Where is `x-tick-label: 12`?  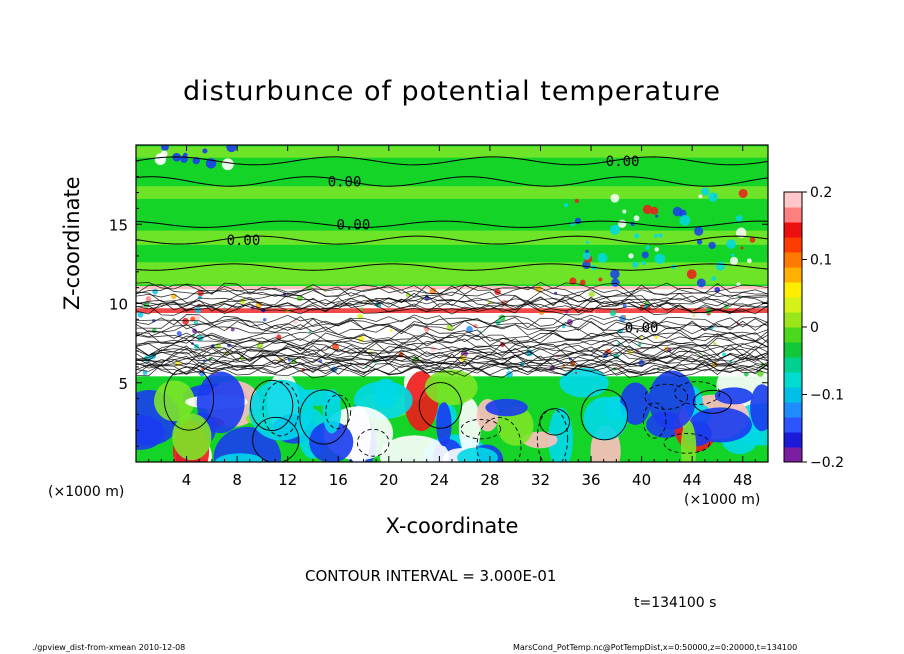
x-tick-label: 12 is located at coordinates (287, 480).